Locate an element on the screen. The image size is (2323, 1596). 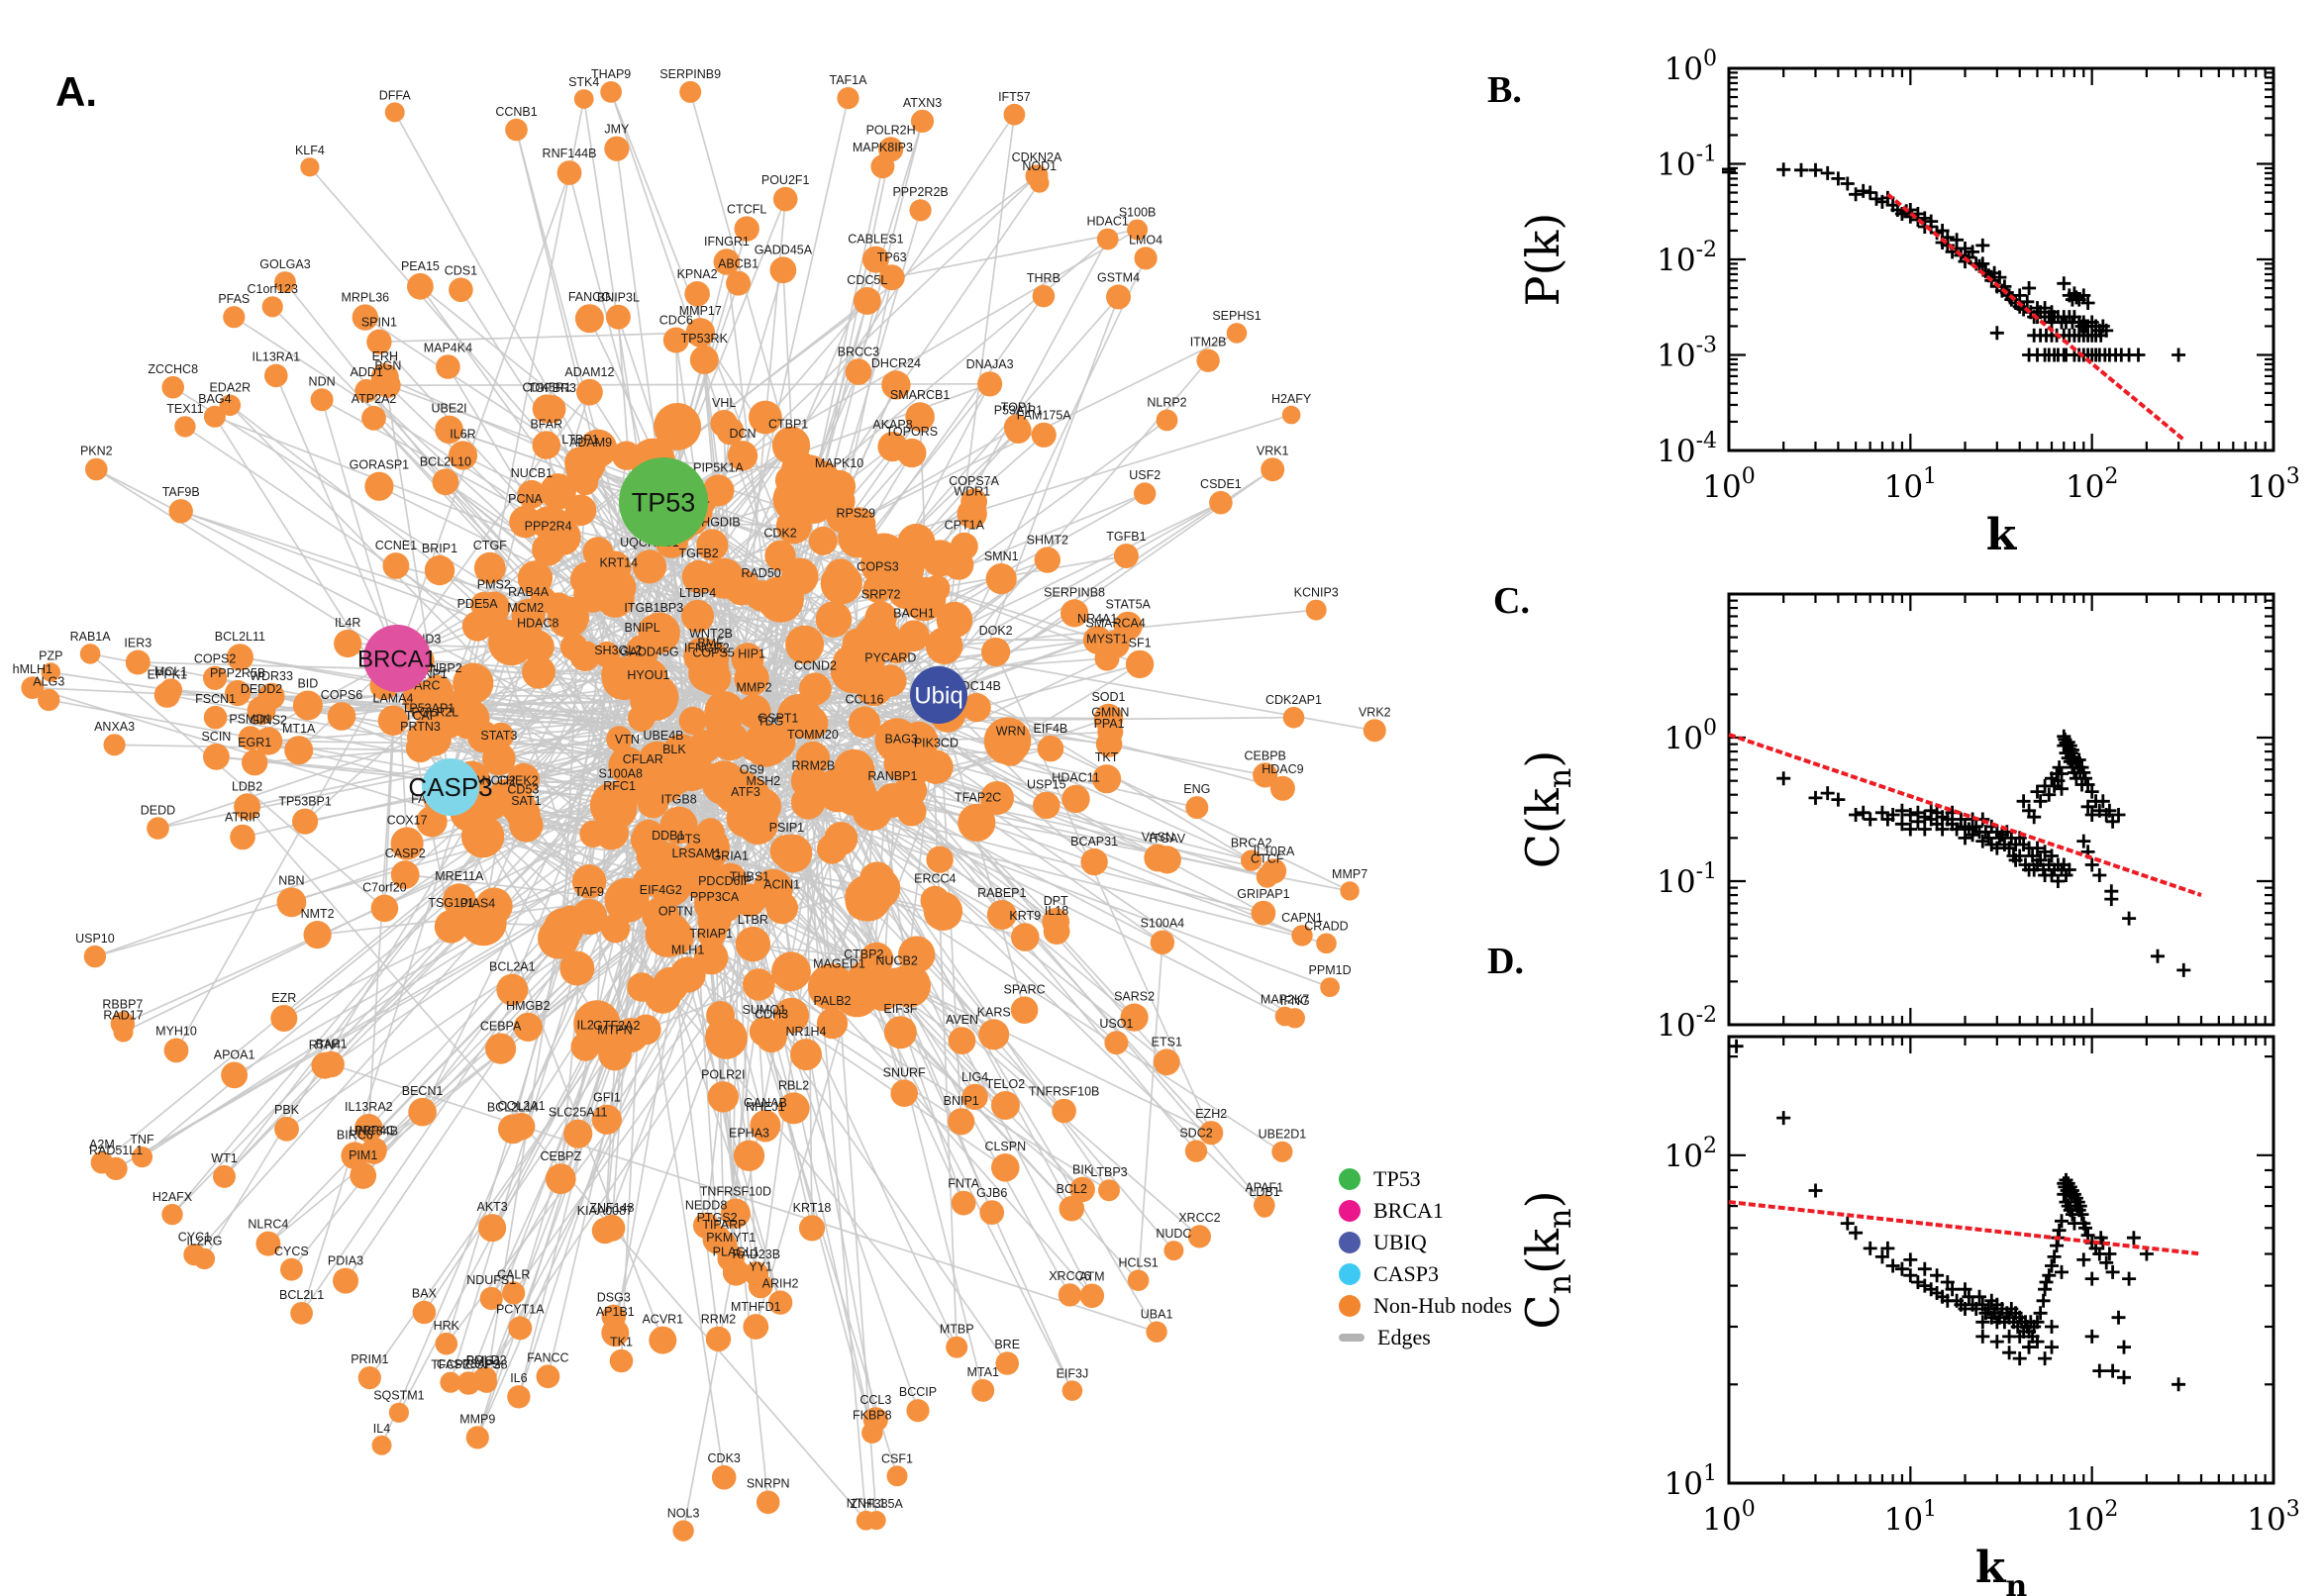
network-node-label: YY1 is located at coordinates (761, 1267).